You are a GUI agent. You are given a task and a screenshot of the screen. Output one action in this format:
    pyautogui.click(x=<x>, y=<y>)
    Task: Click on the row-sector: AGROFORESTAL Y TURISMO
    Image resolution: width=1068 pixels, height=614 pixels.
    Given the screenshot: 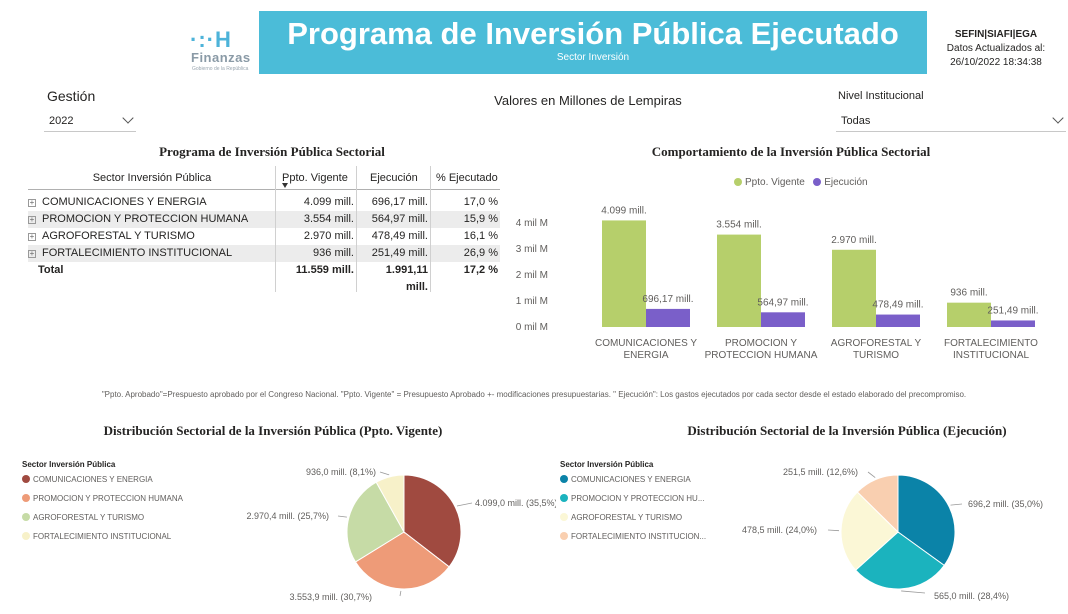 What is the action you would take?
    pyautogui.click(x=118, y=236)
    